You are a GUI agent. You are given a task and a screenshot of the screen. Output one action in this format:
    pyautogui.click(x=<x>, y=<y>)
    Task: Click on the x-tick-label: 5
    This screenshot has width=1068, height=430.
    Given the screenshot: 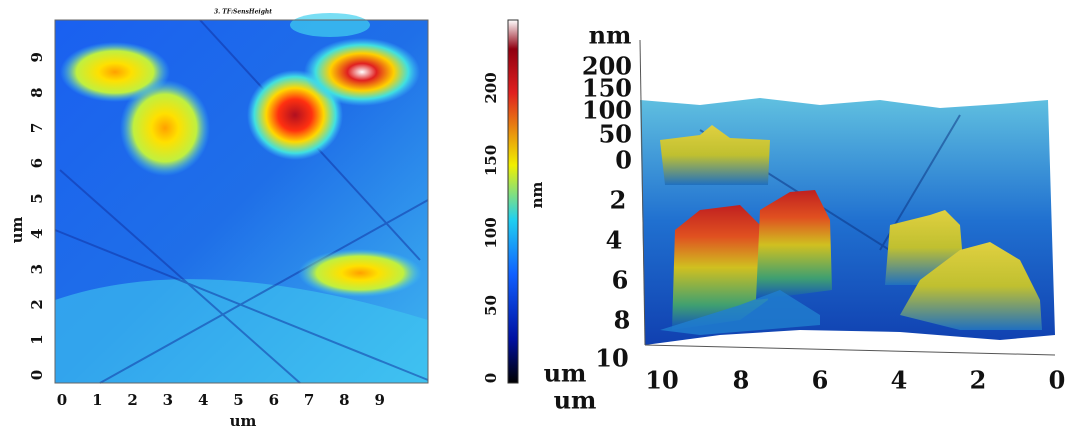 What is the action you would take?
    pyautogui.click(x=238, y=400)
    